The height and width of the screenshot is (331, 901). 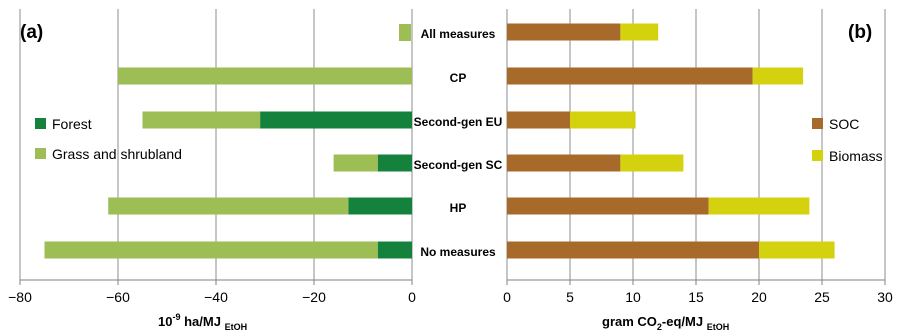 What do you see at coordinates (633, 297) in the screenshot?
I see `tick-label: 10` at bounding box center [633, 297].